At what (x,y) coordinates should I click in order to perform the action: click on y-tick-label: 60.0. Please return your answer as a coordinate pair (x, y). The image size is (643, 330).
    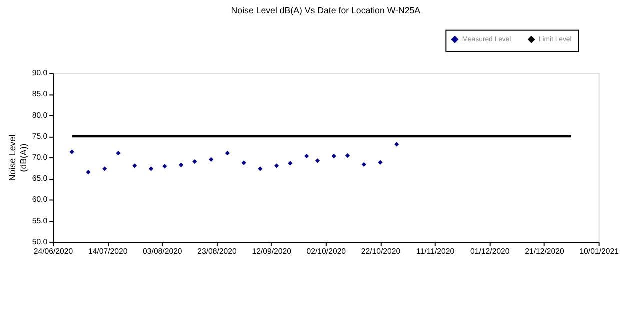
    Looking at the image, I should click on (40, 199).